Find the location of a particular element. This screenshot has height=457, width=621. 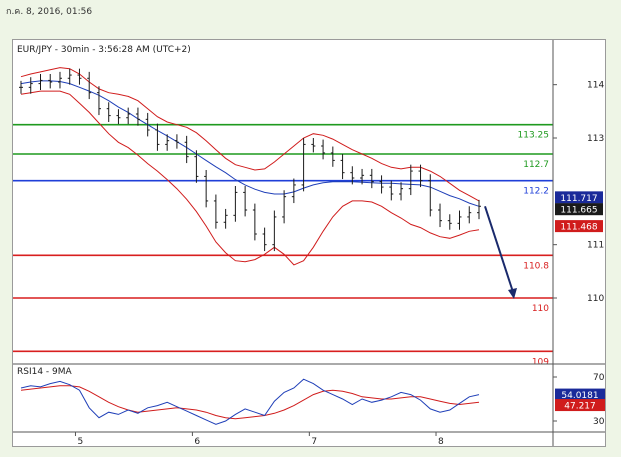

rsi-line is located at coordinates (250, 401).